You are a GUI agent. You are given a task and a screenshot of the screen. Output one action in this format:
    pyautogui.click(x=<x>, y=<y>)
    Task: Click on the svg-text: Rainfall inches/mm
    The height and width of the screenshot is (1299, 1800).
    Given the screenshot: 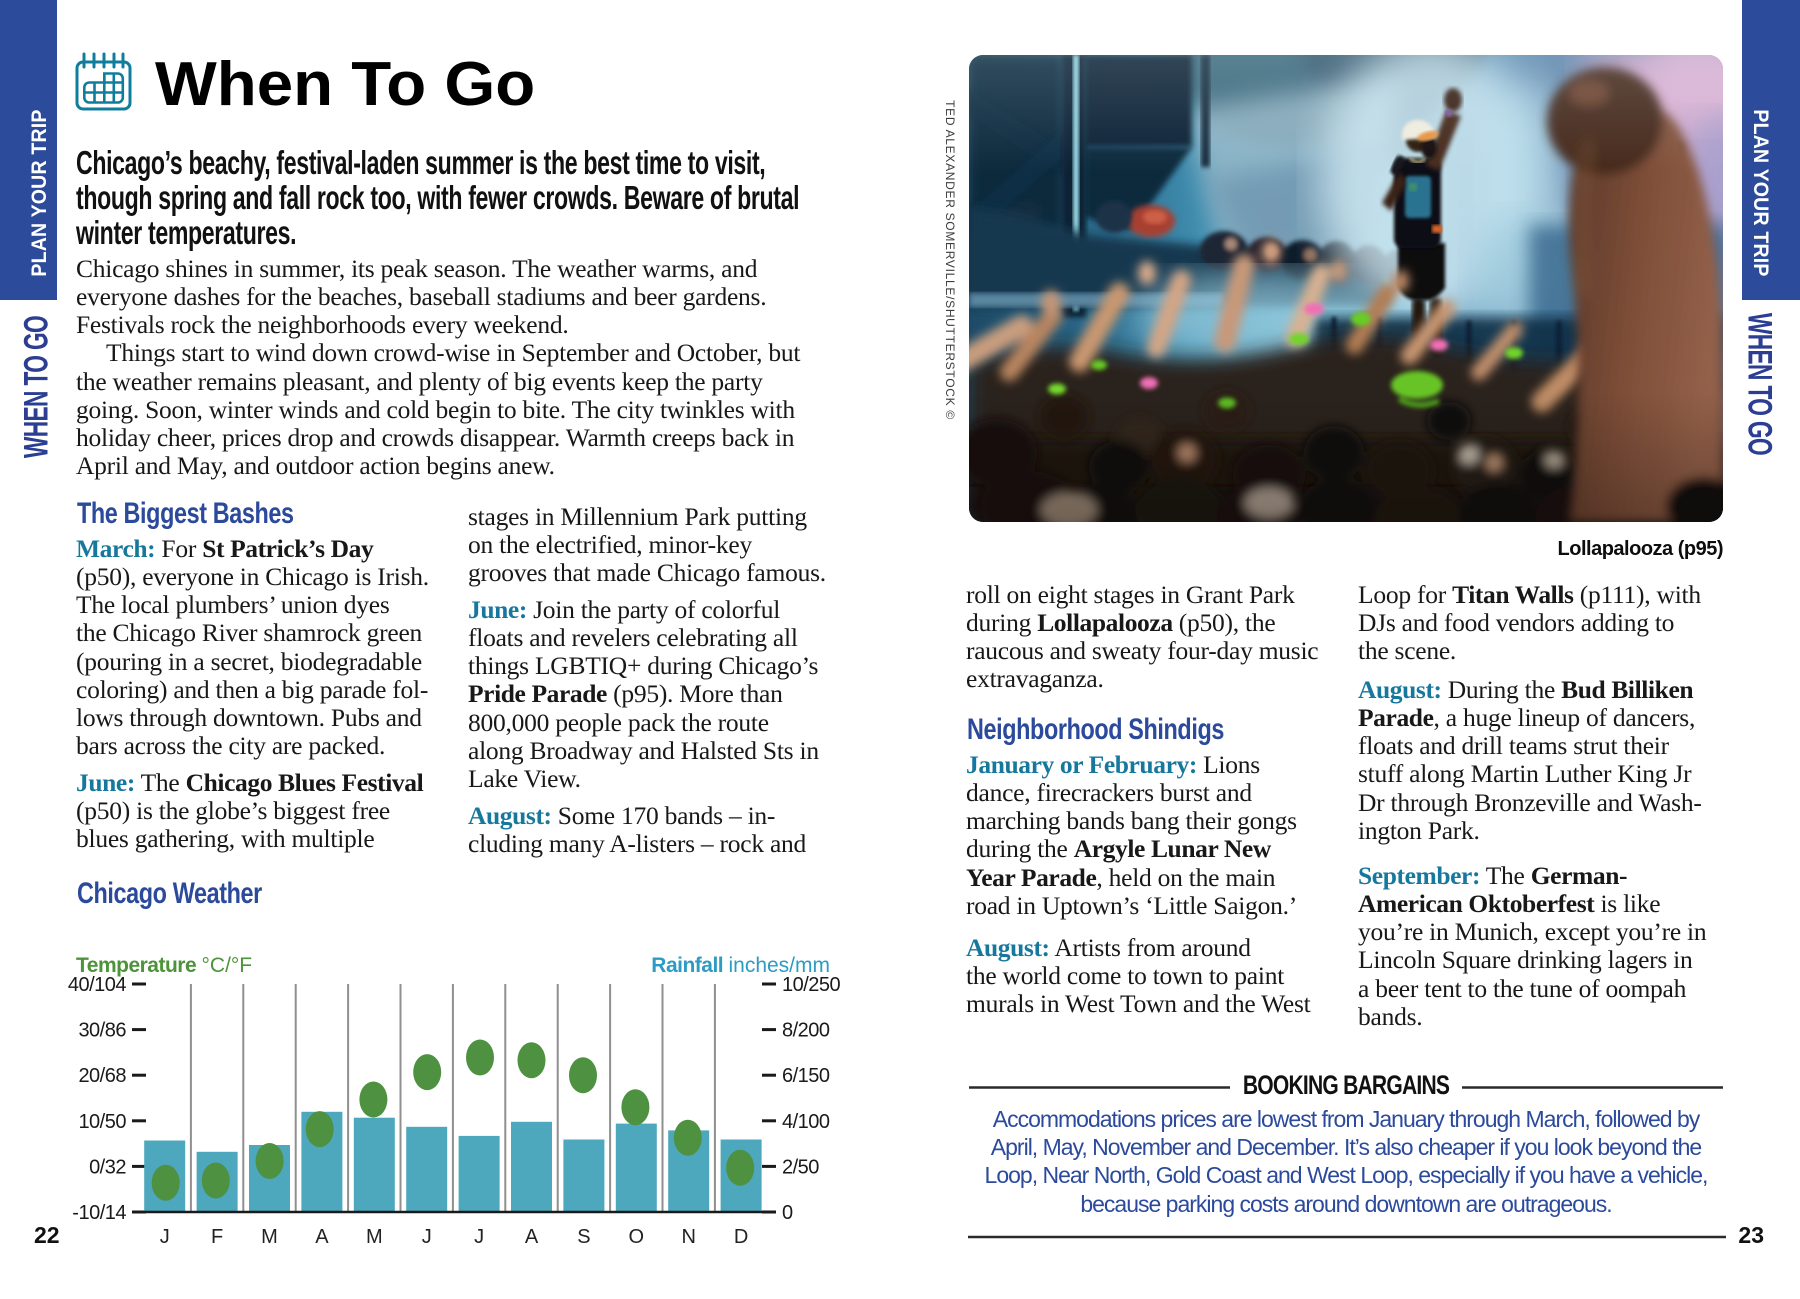 What is the action you would take?
    pyautogui.click(x=740, y=965)
    